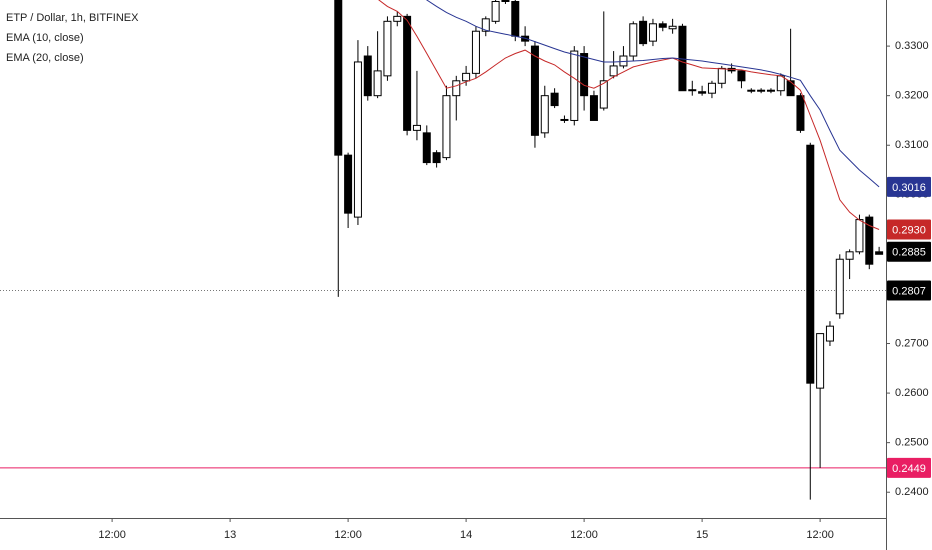  Describe the element at coordinates (702, 535) in the screenshot. I see `x-tick-label: 15` at that location.